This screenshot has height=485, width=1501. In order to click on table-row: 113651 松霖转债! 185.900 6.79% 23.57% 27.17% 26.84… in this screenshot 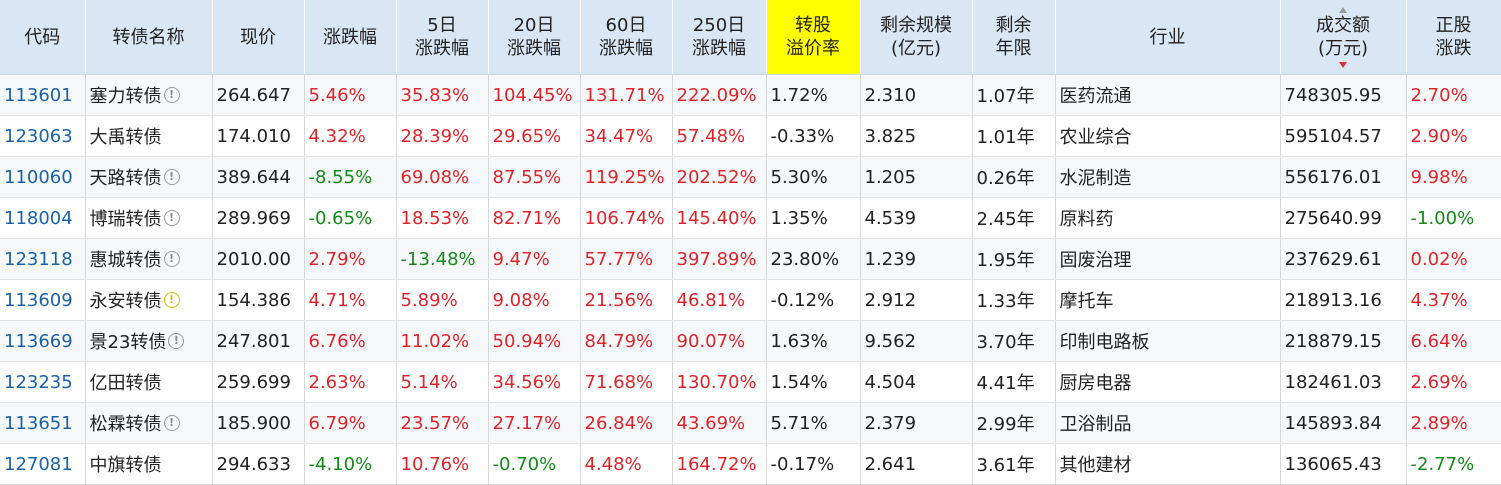, I will do `click(750, 423)`.